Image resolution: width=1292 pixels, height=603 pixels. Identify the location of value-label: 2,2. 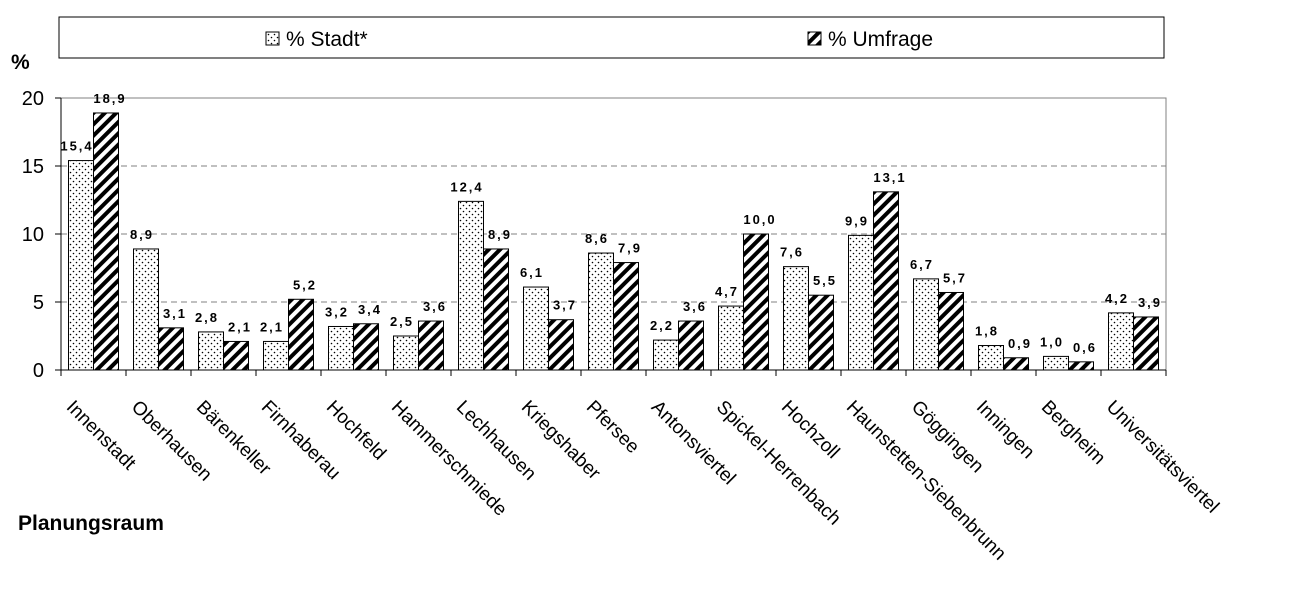
(662, 325).